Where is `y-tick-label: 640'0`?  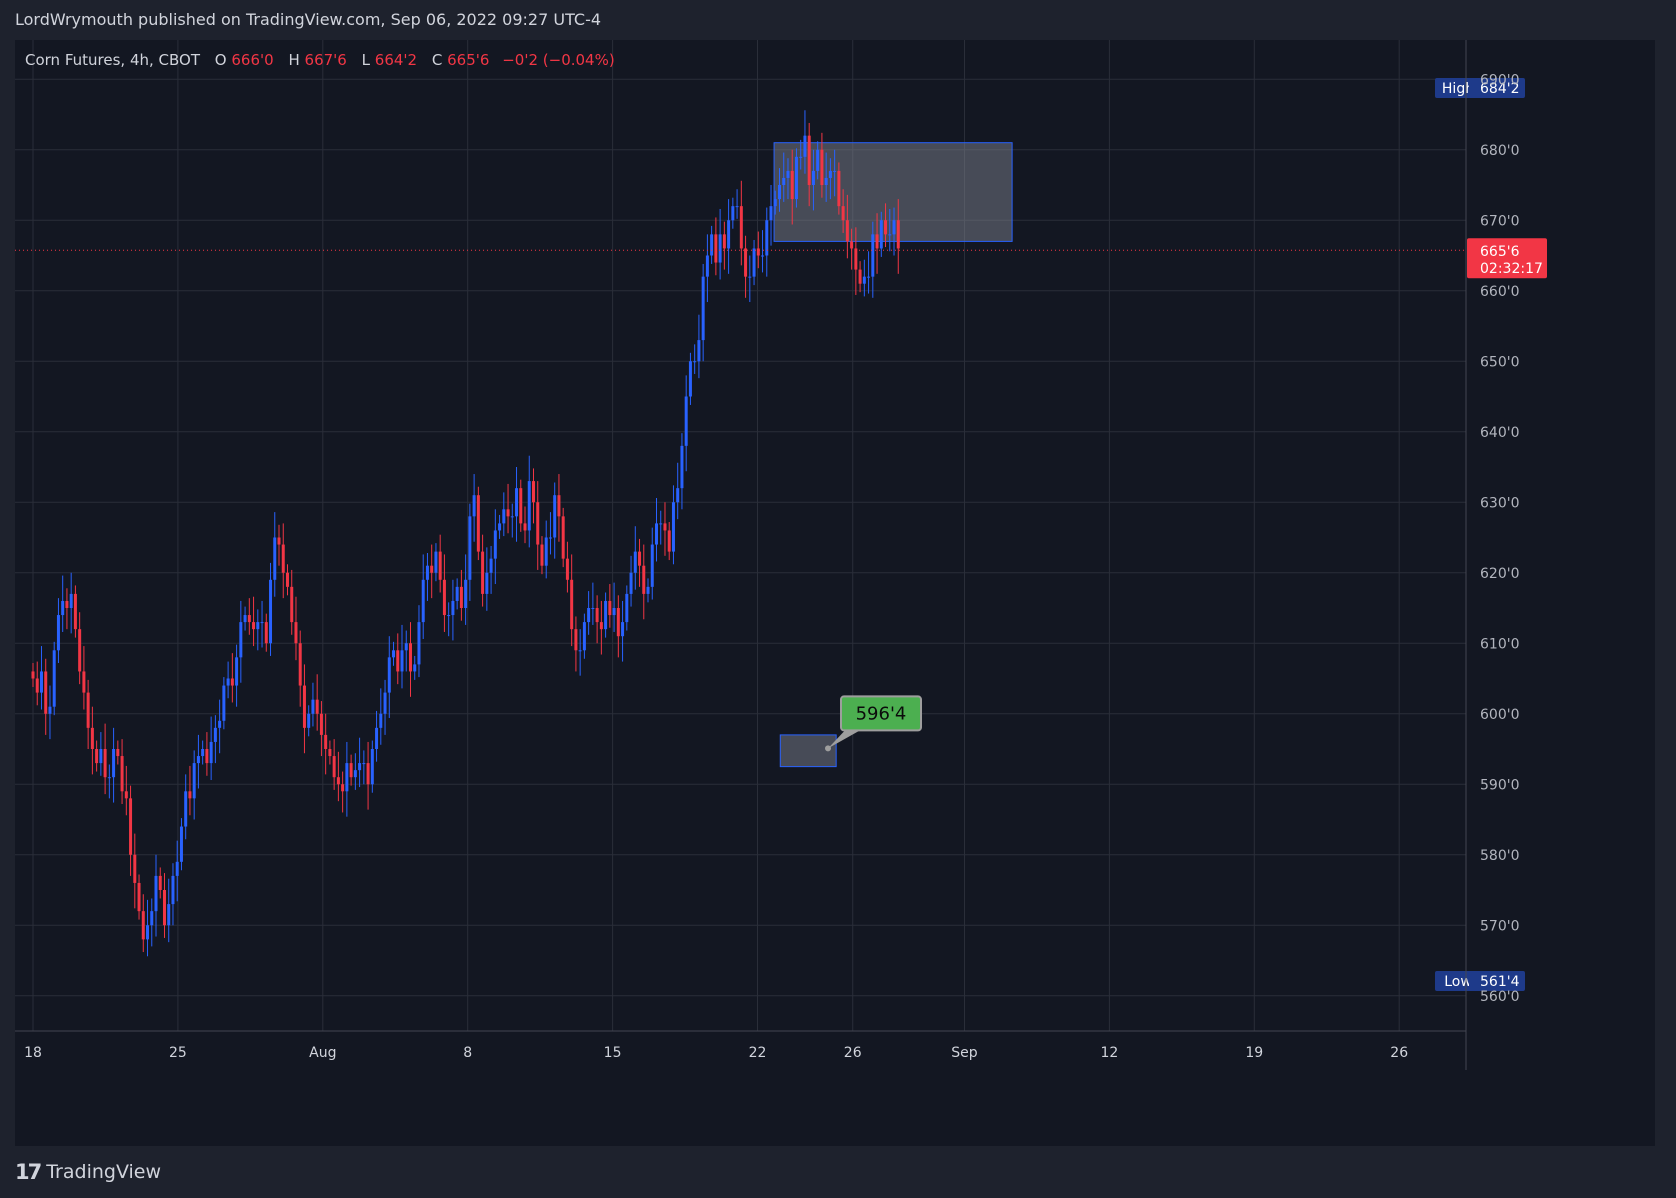 y-tick-label: 640'0 is located at coordinates (1499, 433).